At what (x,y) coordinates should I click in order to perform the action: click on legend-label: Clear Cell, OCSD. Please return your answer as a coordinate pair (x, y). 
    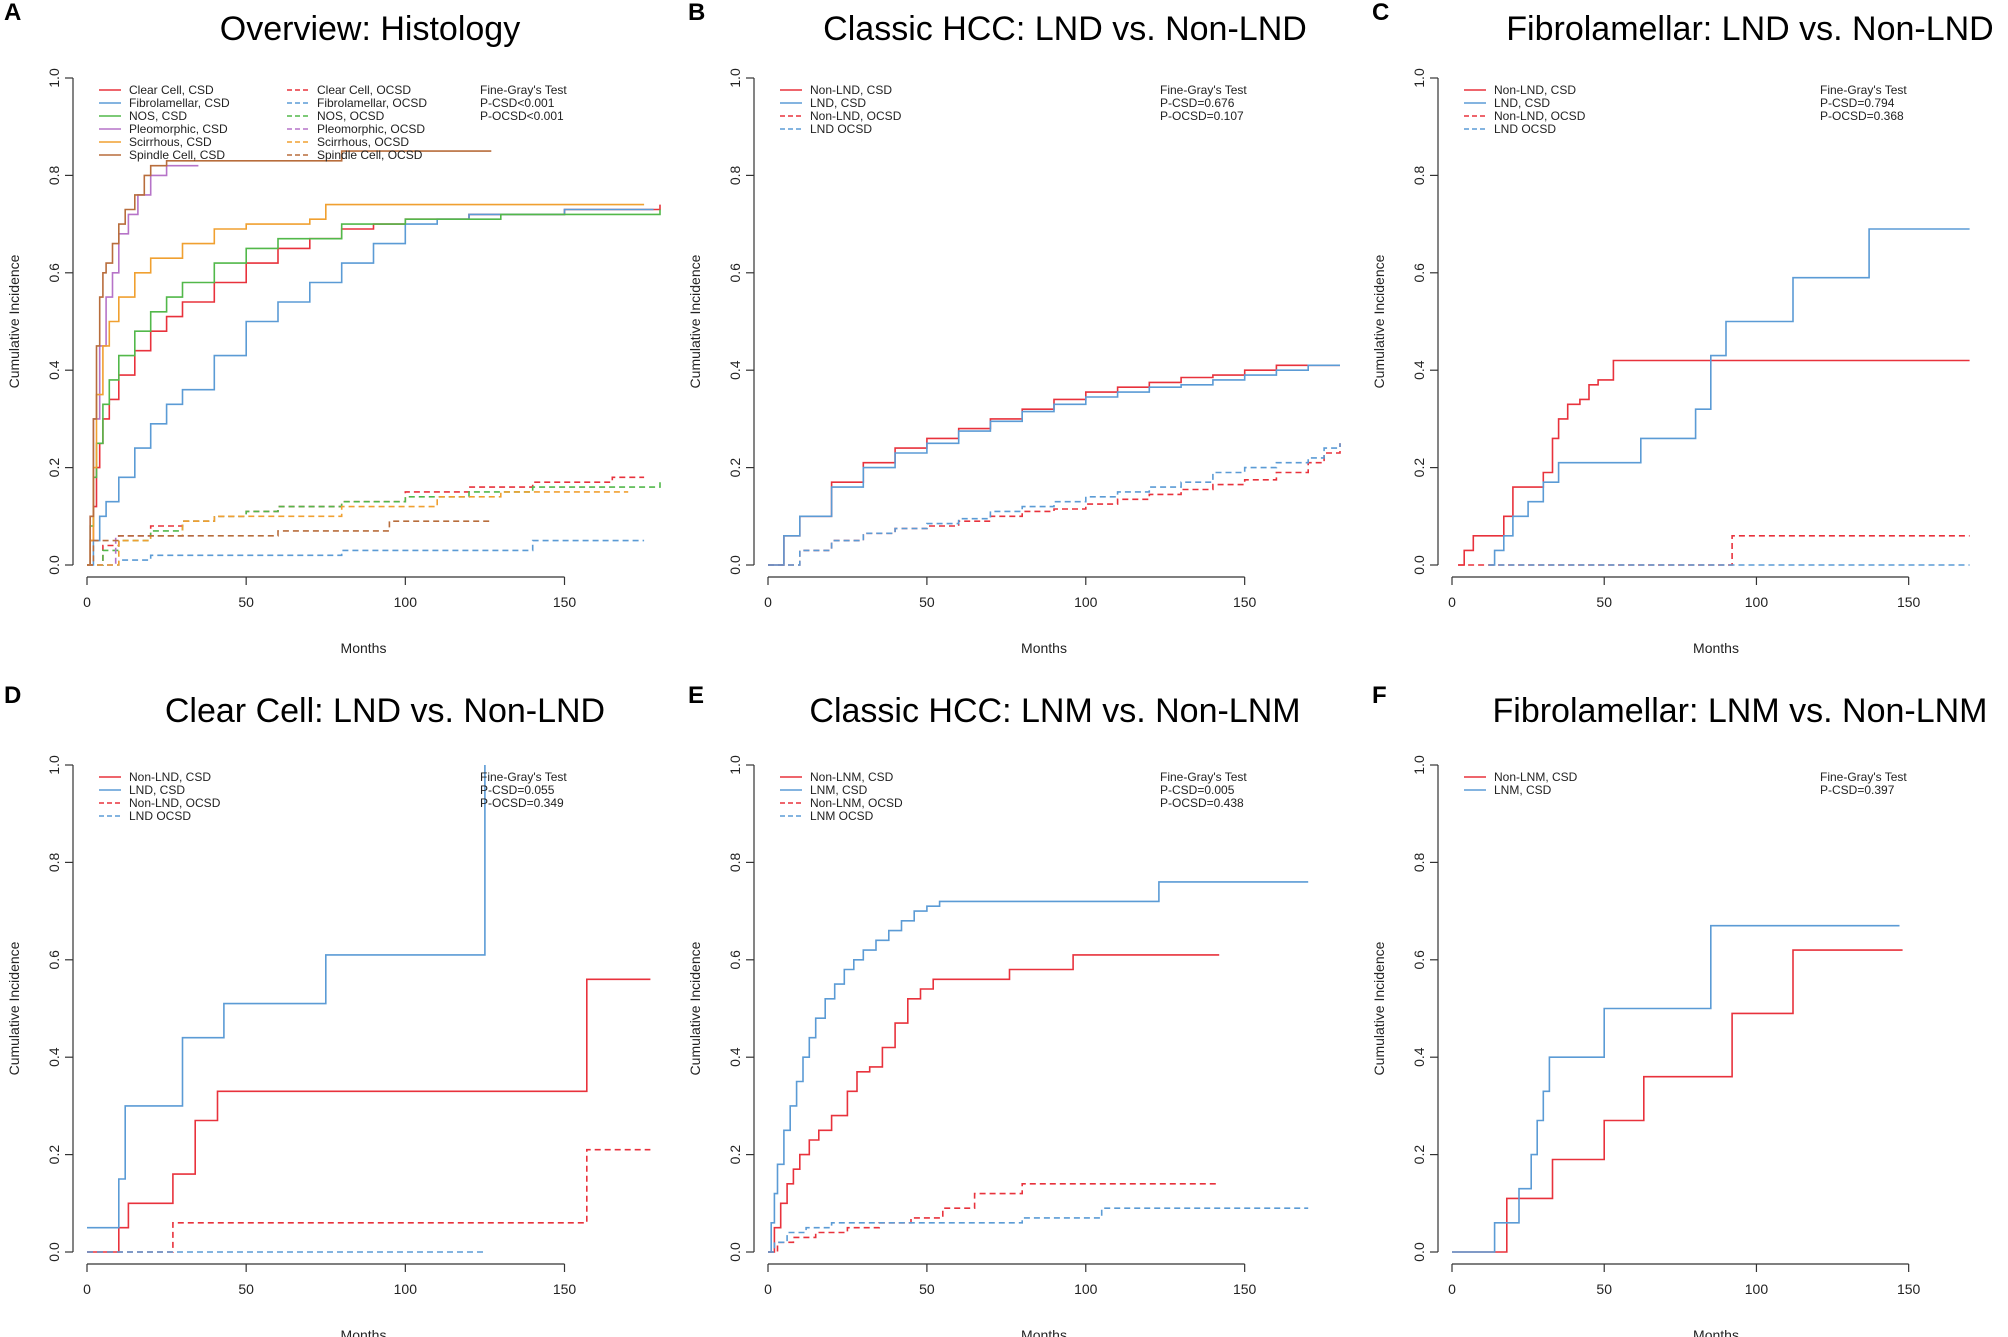
    Looking at the image, I should click on (364, 90).